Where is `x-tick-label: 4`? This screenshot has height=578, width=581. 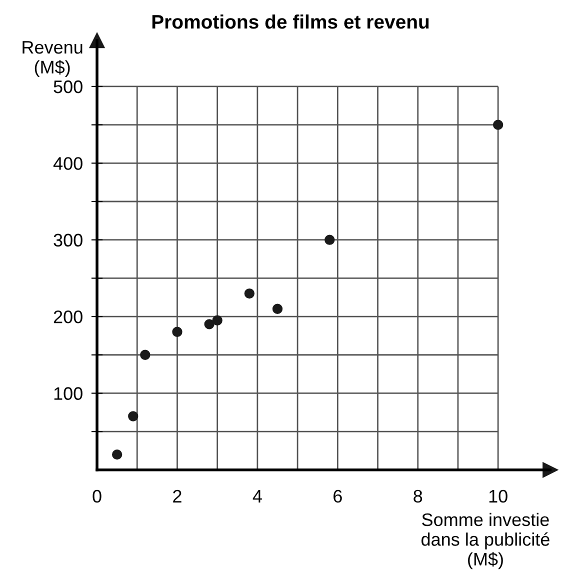
x-tick-label: 4 is located at coordinates (257, 496).